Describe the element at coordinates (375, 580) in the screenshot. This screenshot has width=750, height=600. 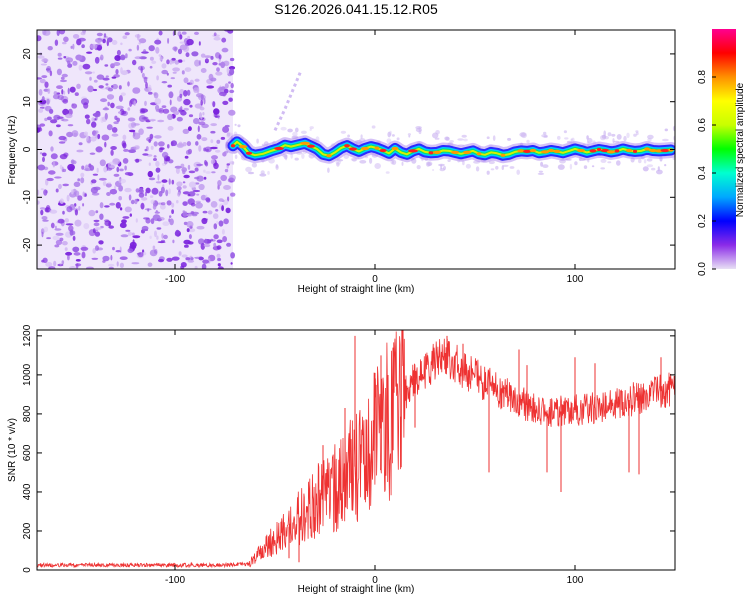
I see `x-tick-label: 0` at that location.